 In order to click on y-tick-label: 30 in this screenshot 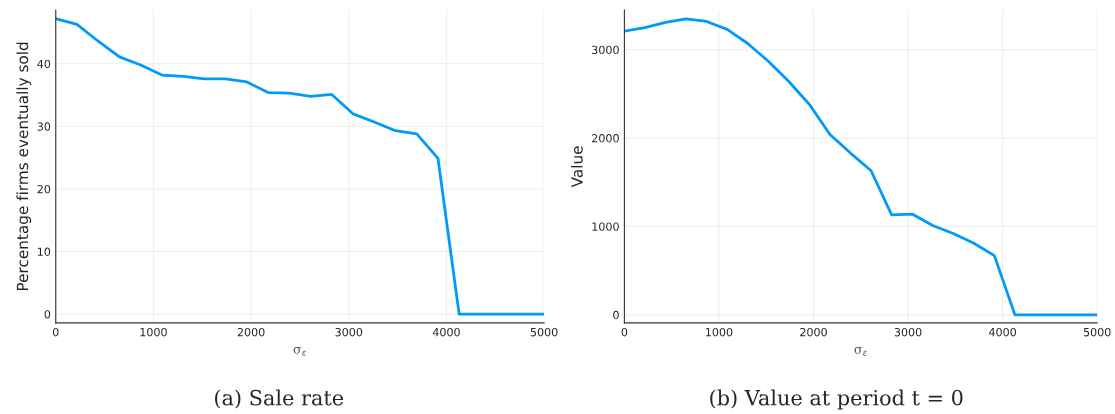, I will do `click(44, 126)`.